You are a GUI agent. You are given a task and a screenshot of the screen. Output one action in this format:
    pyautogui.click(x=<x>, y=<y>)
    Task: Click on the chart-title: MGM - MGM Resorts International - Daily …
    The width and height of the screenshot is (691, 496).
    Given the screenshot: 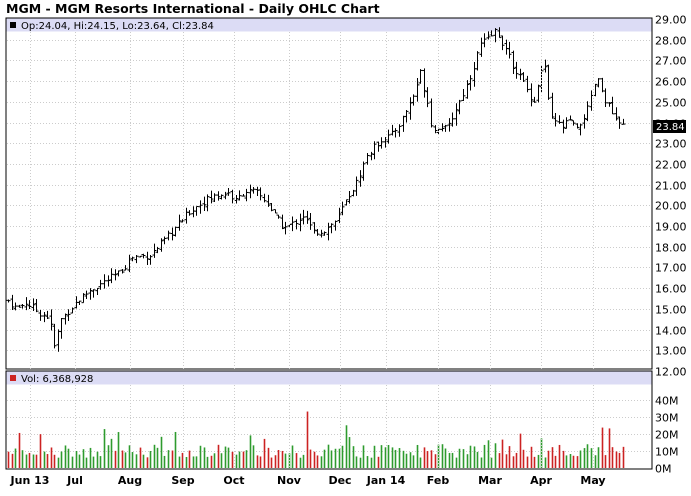 What is the action you would take?
    pyautogui.click(x=193, y=8)
    